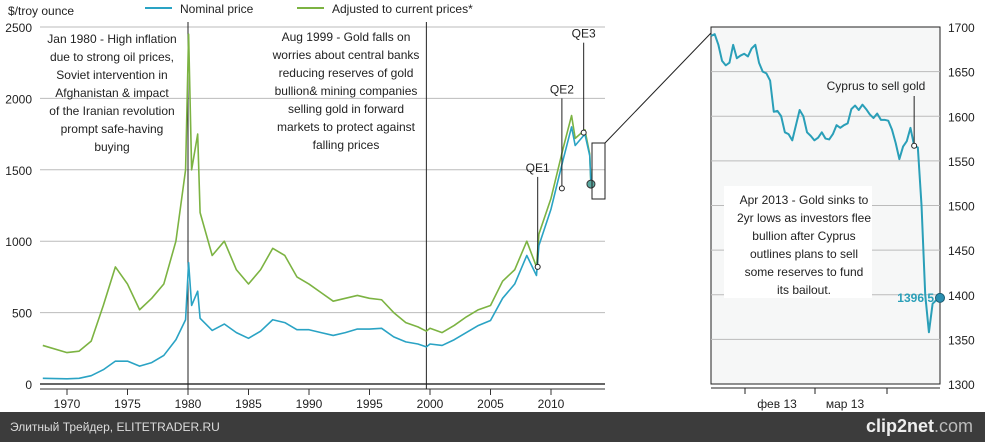 This screenshot has width=985, height=442. Describe the element at coordinates (188, 404) in the screenshot. I see `x-tick-label: 1980` at that location.